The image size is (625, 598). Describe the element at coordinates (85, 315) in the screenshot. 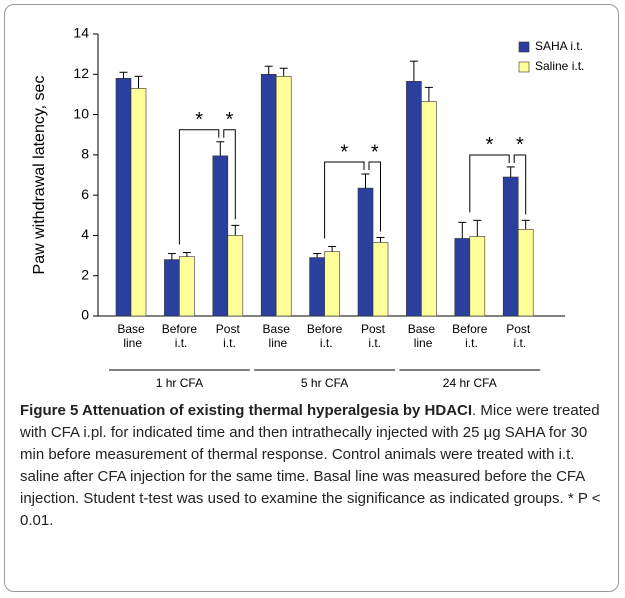

I see `y-tick-label: 0` at that location.